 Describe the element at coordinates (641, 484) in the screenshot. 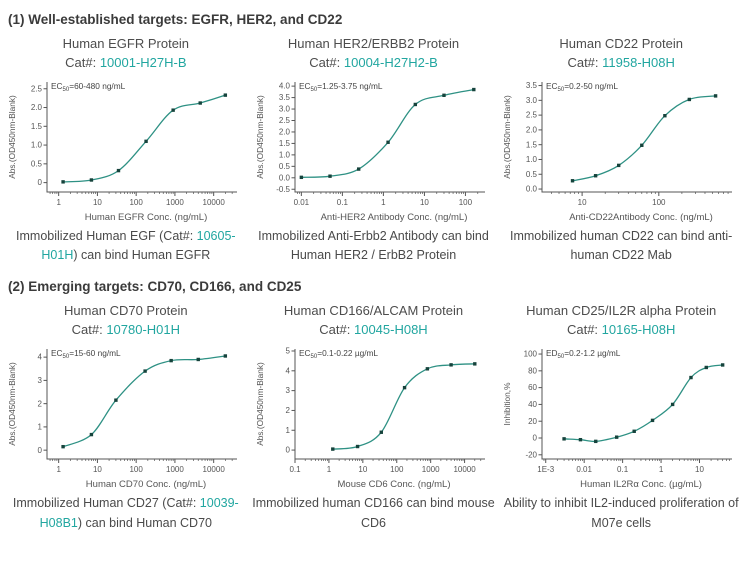

I see `svg-text: Human IL2Rα Conc. (µg/mL)` at that location.